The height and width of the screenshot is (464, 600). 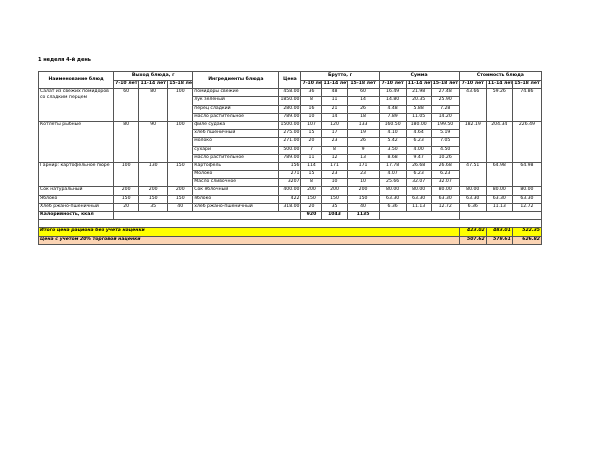 What do you see at coordinates (418, 191) in the screenshot?
I see `ingredient-sum: 80.00` at bounding box center [418, 191].